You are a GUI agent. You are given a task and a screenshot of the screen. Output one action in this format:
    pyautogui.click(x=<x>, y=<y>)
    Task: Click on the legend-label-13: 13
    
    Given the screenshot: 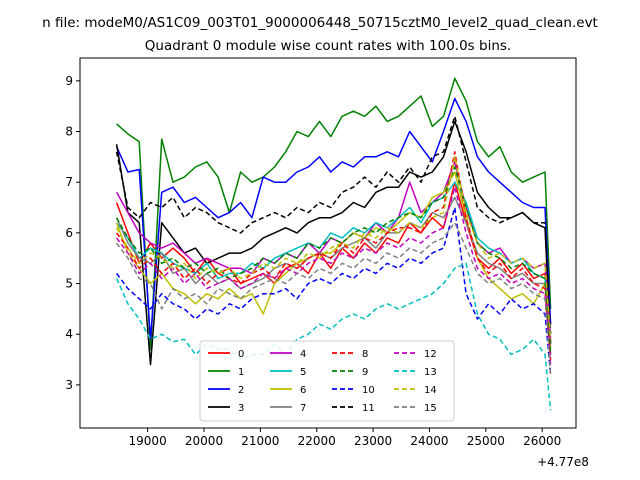 What is the action you would take?
    pyautogui.click(x=430, y=372)
    